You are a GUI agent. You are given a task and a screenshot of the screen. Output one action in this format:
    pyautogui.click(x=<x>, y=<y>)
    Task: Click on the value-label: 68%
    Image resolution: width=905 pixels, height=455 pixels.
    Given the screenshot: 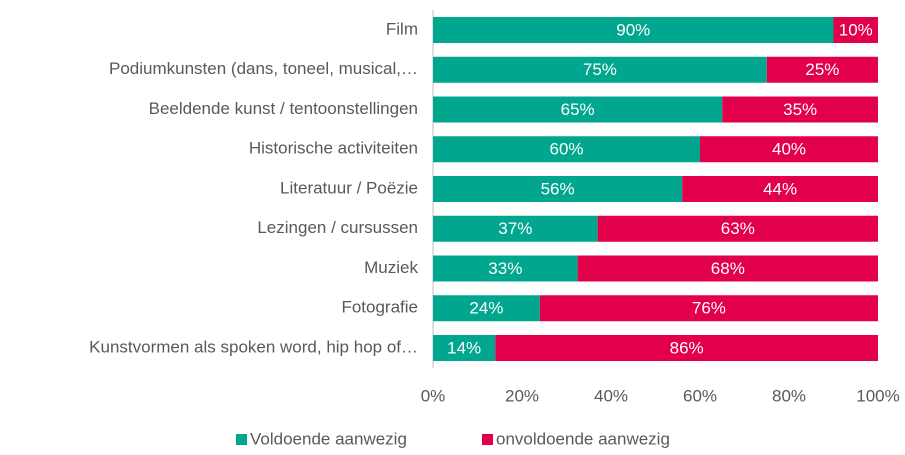 What is the action you would take?
    pyautogui.click(x=728, y=268)
    